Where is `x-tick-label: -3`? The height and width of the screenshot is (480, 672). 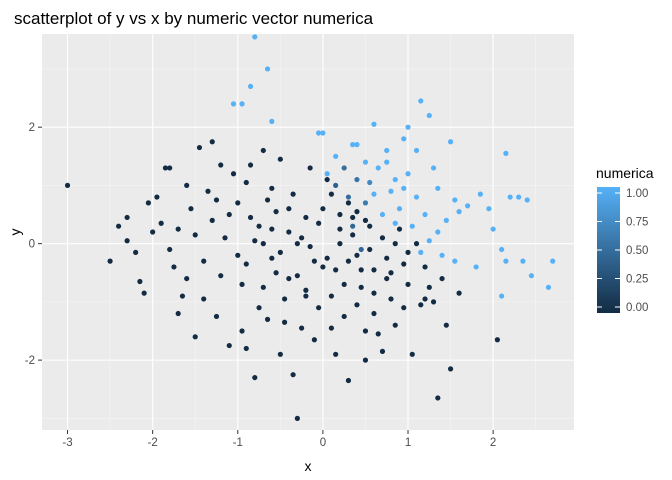 x-tick-label: -3 is located at coordinates (67, 443).